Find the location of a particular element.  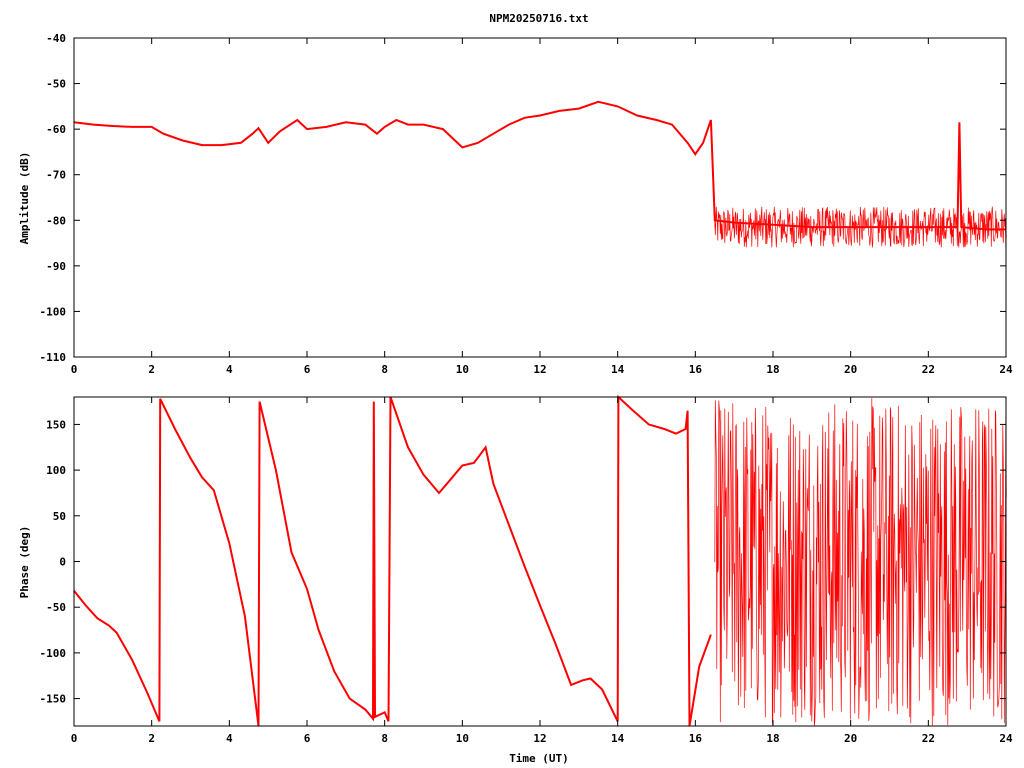

y-tick-label-0-5: -90 is located at coordinates (56, 266).